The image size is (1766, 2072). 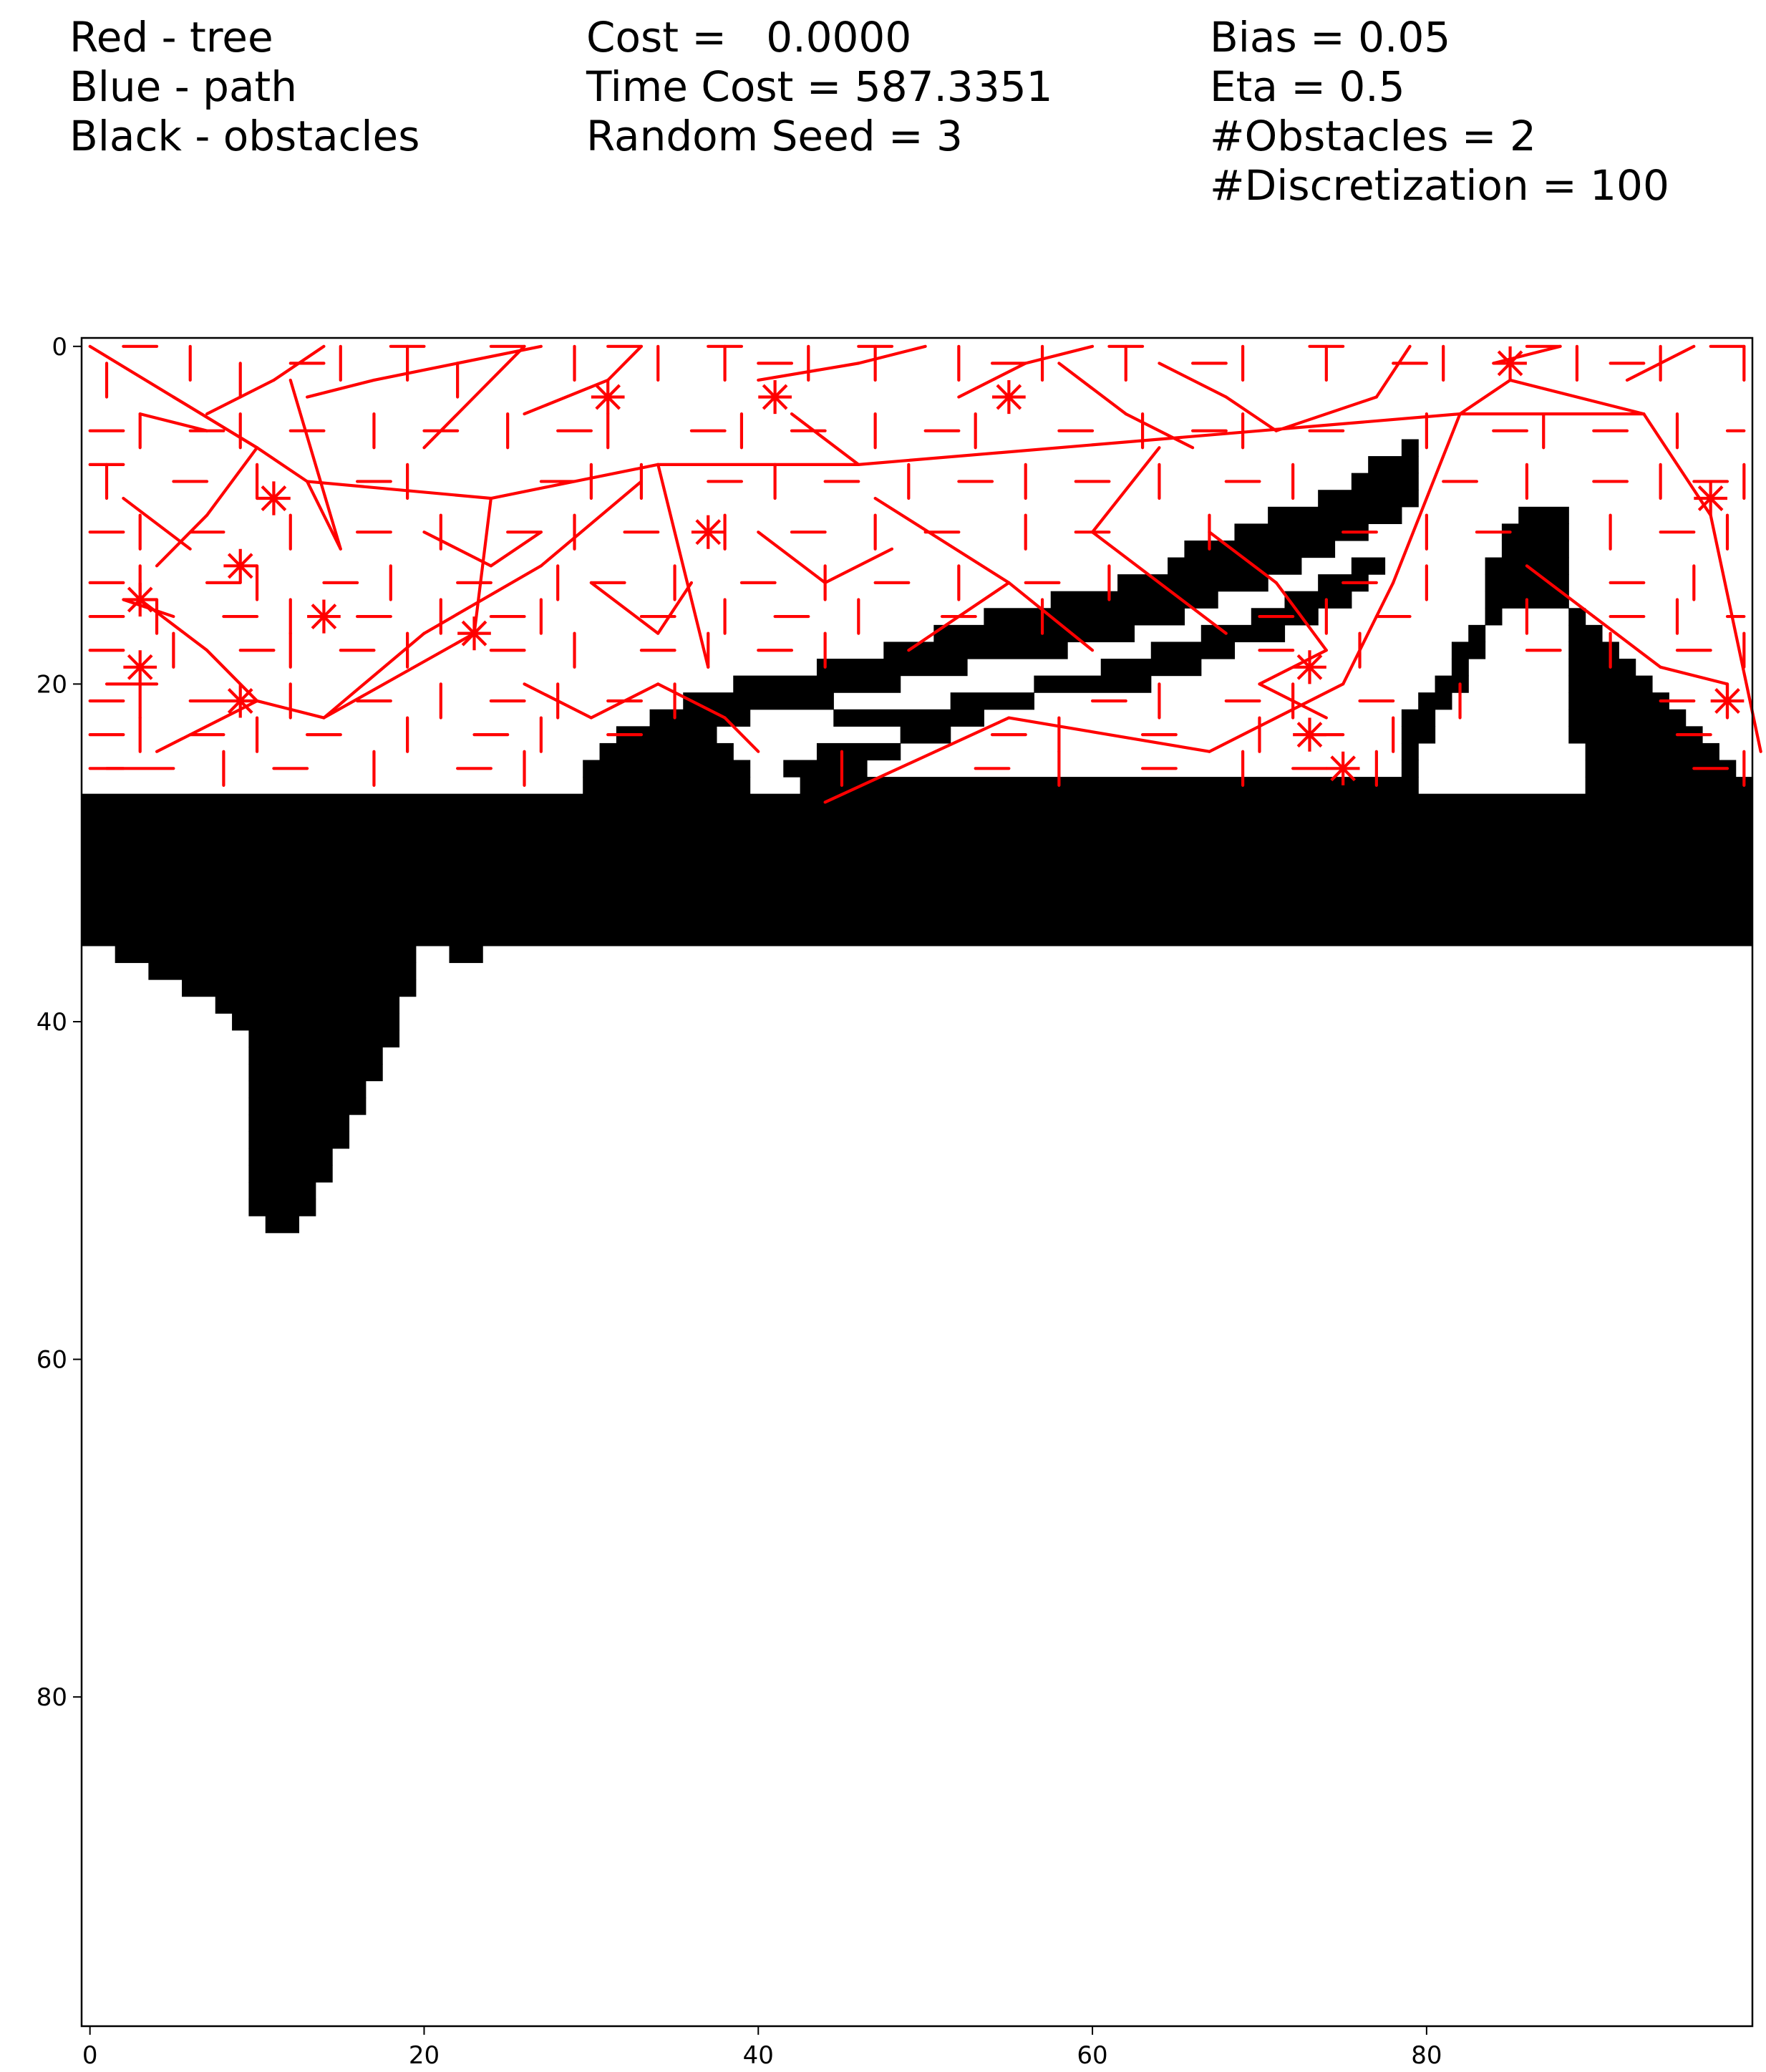 I want to click on legend-line-obstacles: Black - obstacles, so click(x=245, y=136).